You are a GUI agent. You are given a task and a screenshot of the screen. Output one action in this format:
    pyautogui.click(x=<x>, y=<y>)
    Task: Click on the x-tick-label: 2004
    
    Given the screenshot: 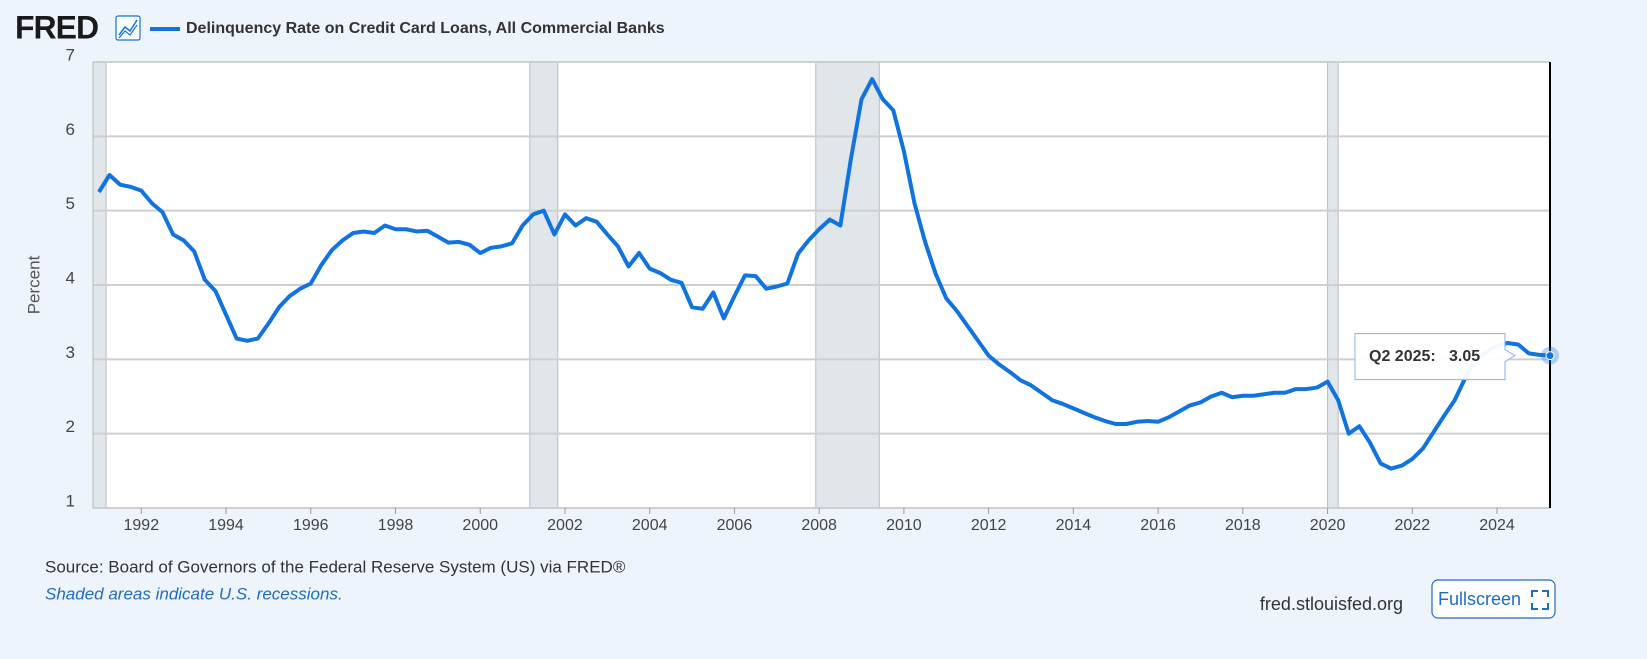 What is the action you would take?
    pyautogui.click(x=650, y=525)
    